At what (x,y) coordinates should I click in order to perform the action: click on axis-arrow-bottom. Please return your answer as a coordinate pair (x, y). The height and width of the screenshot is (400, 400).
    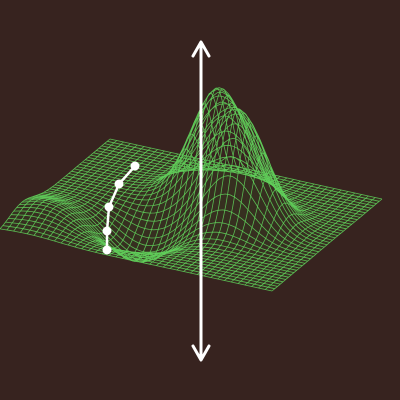
    Looking at the image, I should click on (201, 353).